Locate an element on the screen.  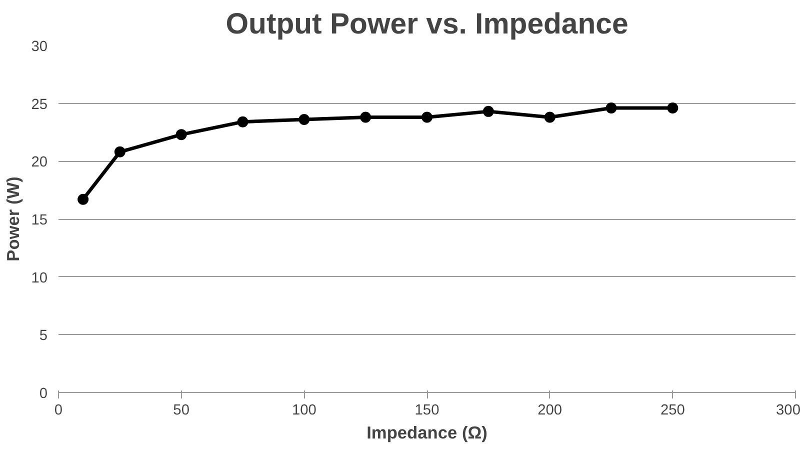
y-tick-label: 0 is located at coordinates (43, 394).